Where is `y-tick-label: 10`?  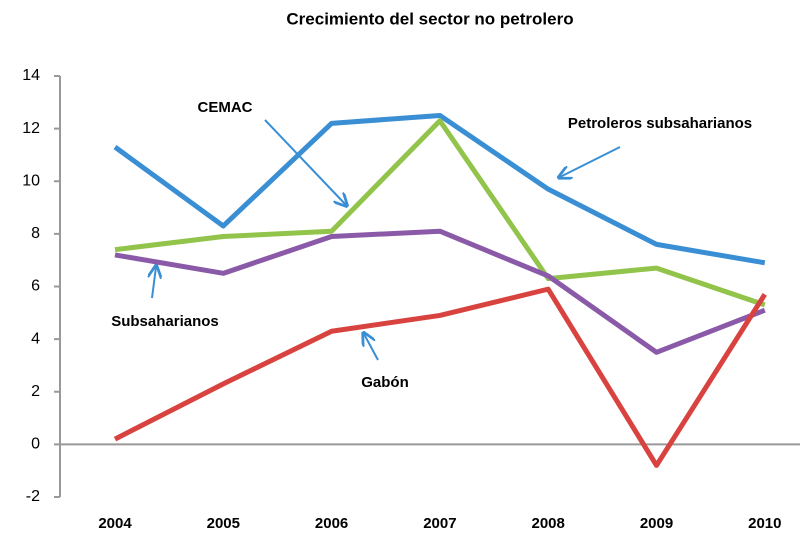 y-tick-label: 10 is located at coordinates (31, 180).